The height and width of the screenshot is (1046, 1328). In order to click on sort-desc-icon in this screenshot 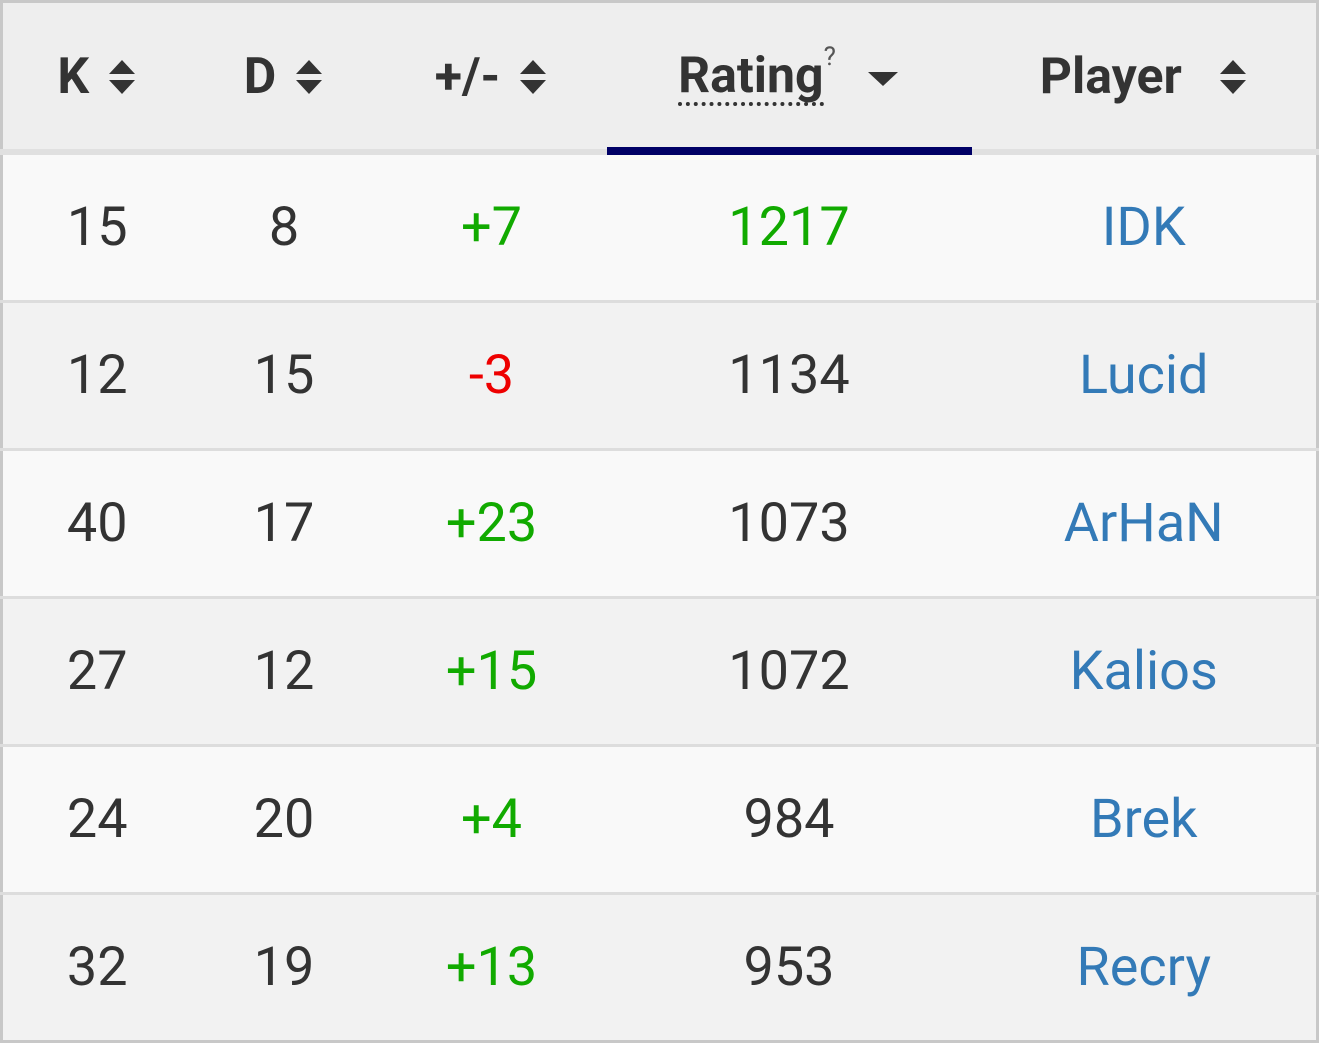, I will do `click(882, 78)`.